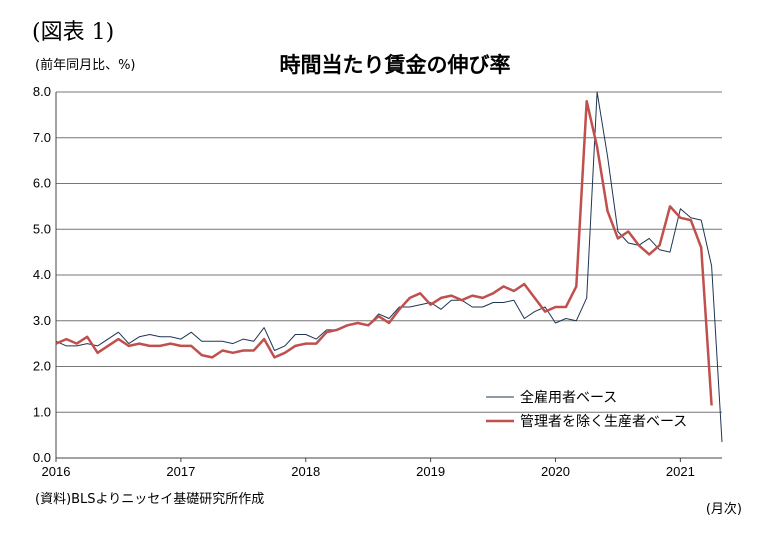 Image resolution: width=770 pixels, height=544 pixels. What do you see at coordinates (42, 457) in the screenshot?
I see `y-tick-label: 0.0` at bounding box center [42, 457].